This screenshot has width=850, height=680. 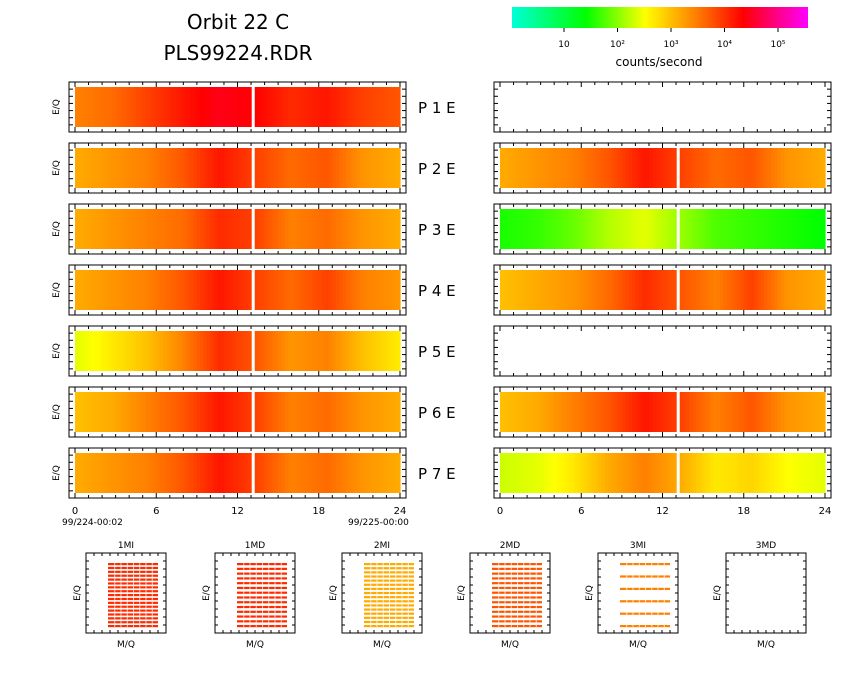 What do you see at coordinates (57, 412) in the screenshot?
I see `panel-ylabel: E/Q` at bounding box center [57, 412].